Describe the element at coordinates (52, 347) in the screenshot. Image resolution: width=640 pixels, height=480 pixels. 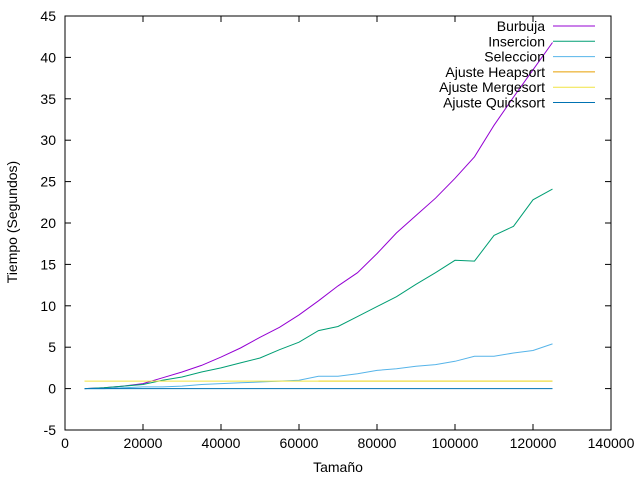
I see `y-tick-label: 5` at that location.